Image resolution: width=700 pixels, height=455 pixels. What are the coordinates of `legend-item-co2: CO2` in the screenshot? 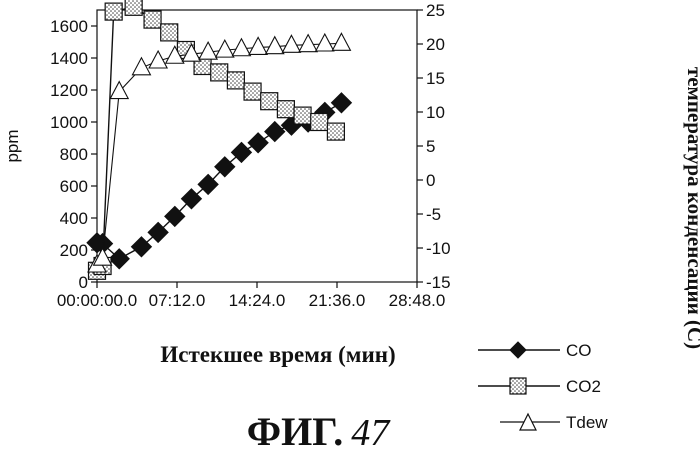 It's located at (539, 386).